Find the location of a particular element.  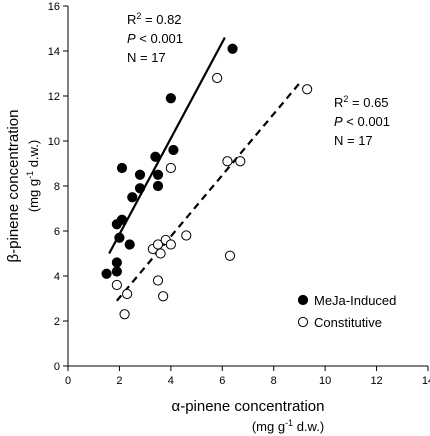

y-tick-label: 6 is located at coordinates (57, 232).